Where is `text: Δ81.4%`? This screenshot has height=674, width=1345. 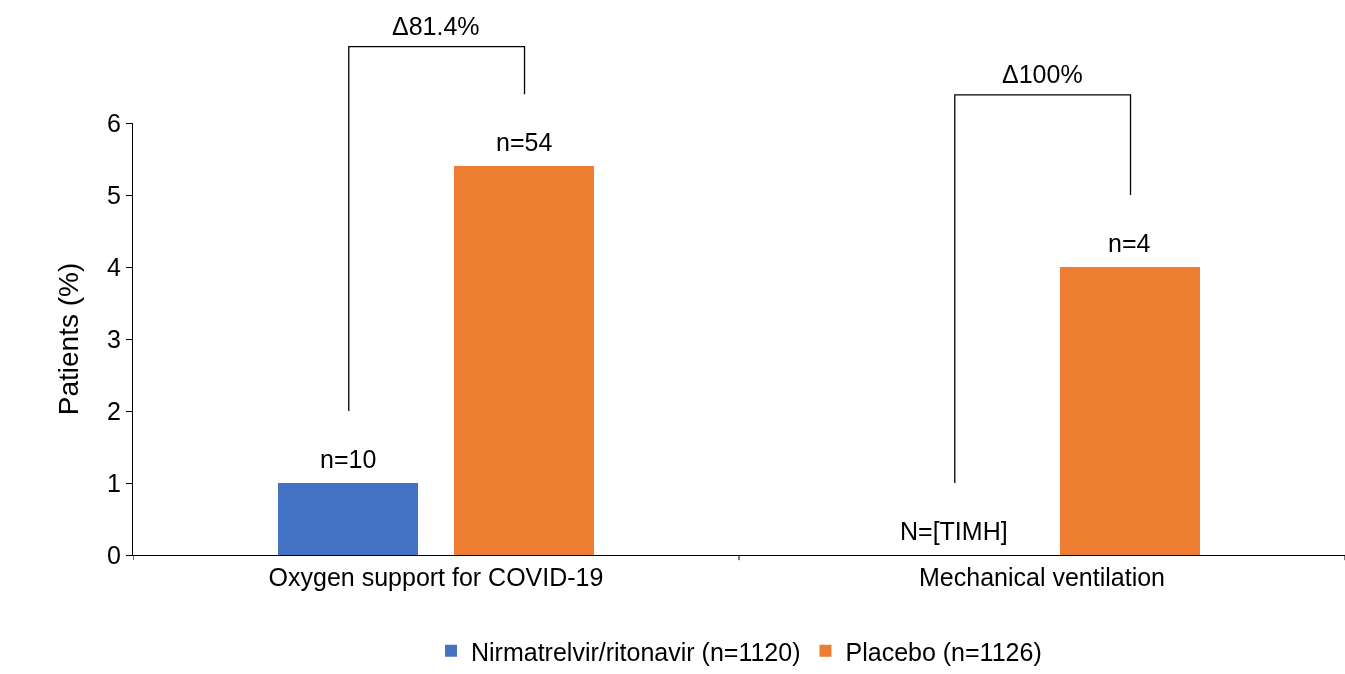 text: Δ81.4% is located at coordinates (436, 26).